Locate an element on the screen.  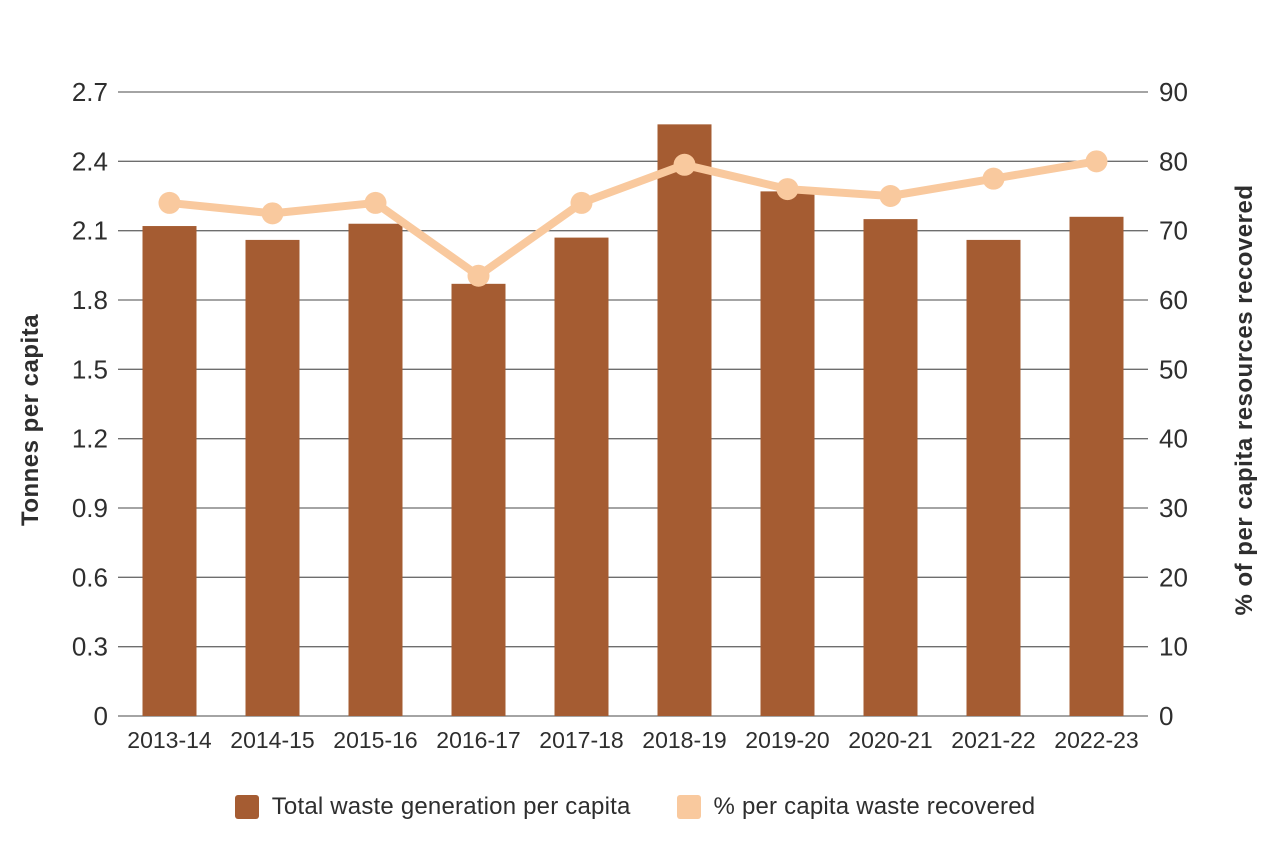
right-axis-tick-label: 0 is located at coordinates (1166, 716).